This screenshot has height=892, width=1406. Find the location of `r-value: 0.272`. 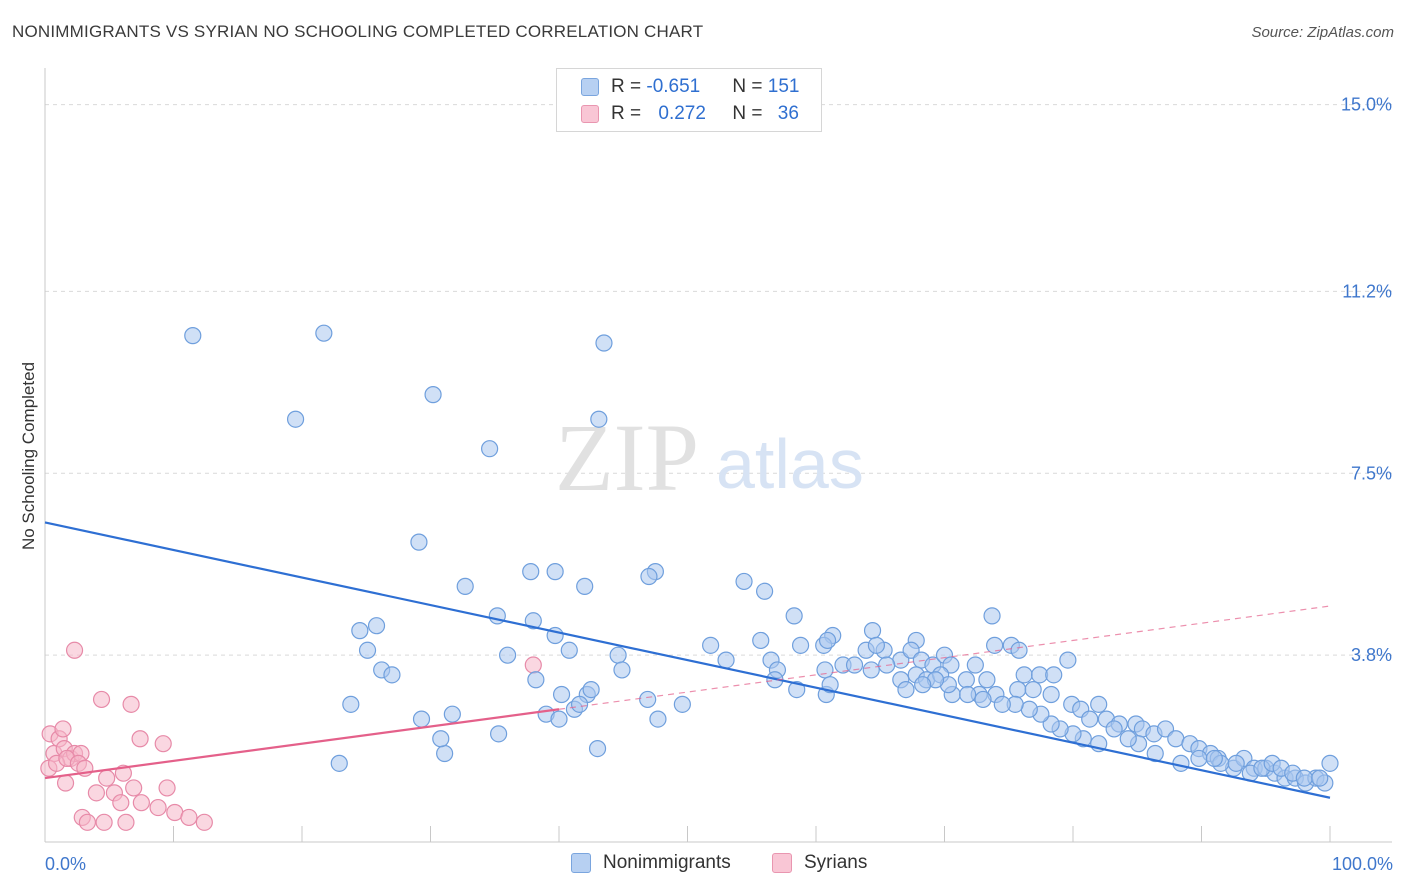

r-value: 0.272 is located at coordinates (682, 113).